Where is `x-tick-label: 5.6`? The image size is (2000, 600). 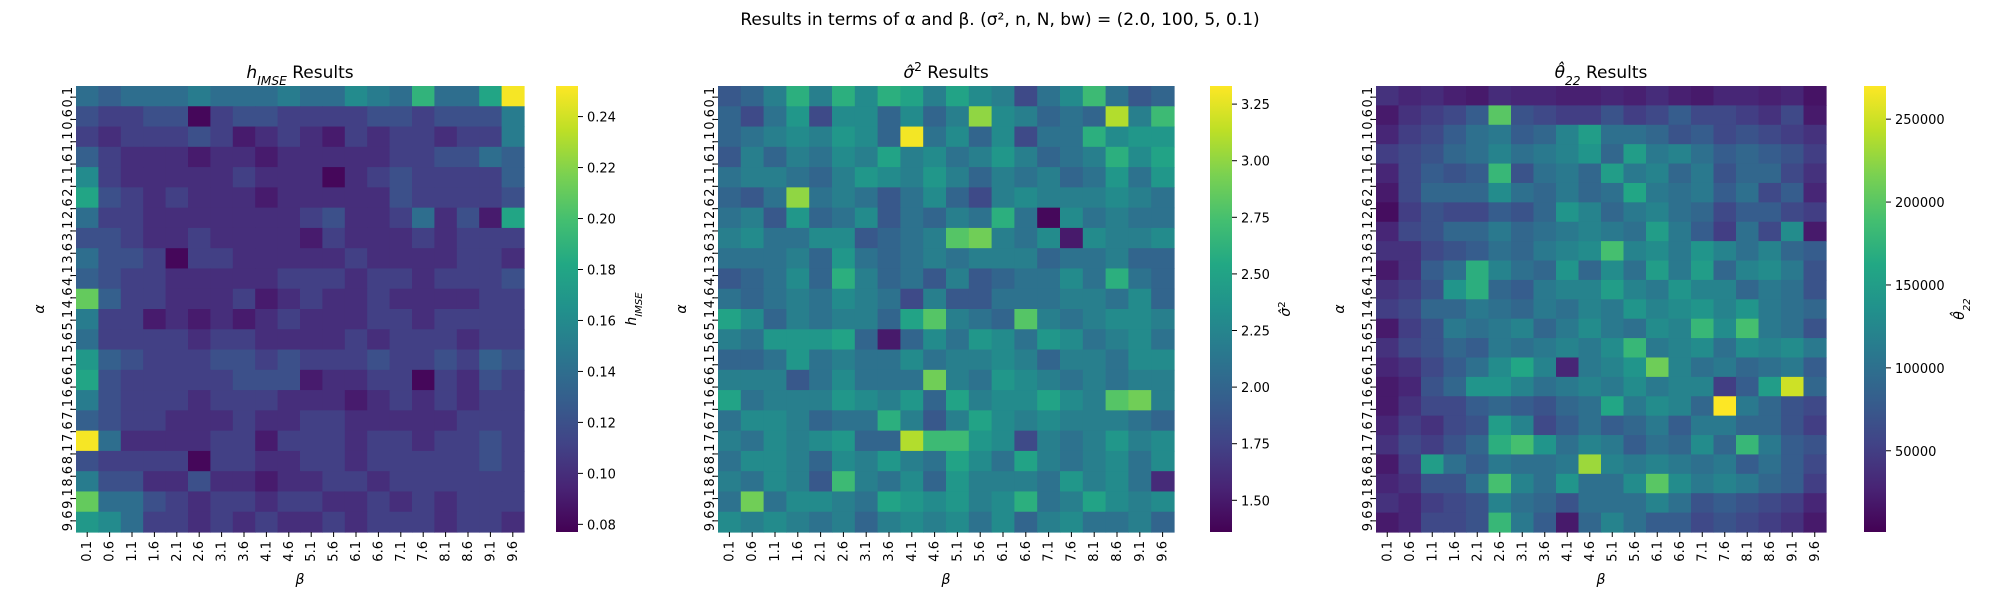
x-tick-label: 5.6 is located at coordinates (1635, 551).